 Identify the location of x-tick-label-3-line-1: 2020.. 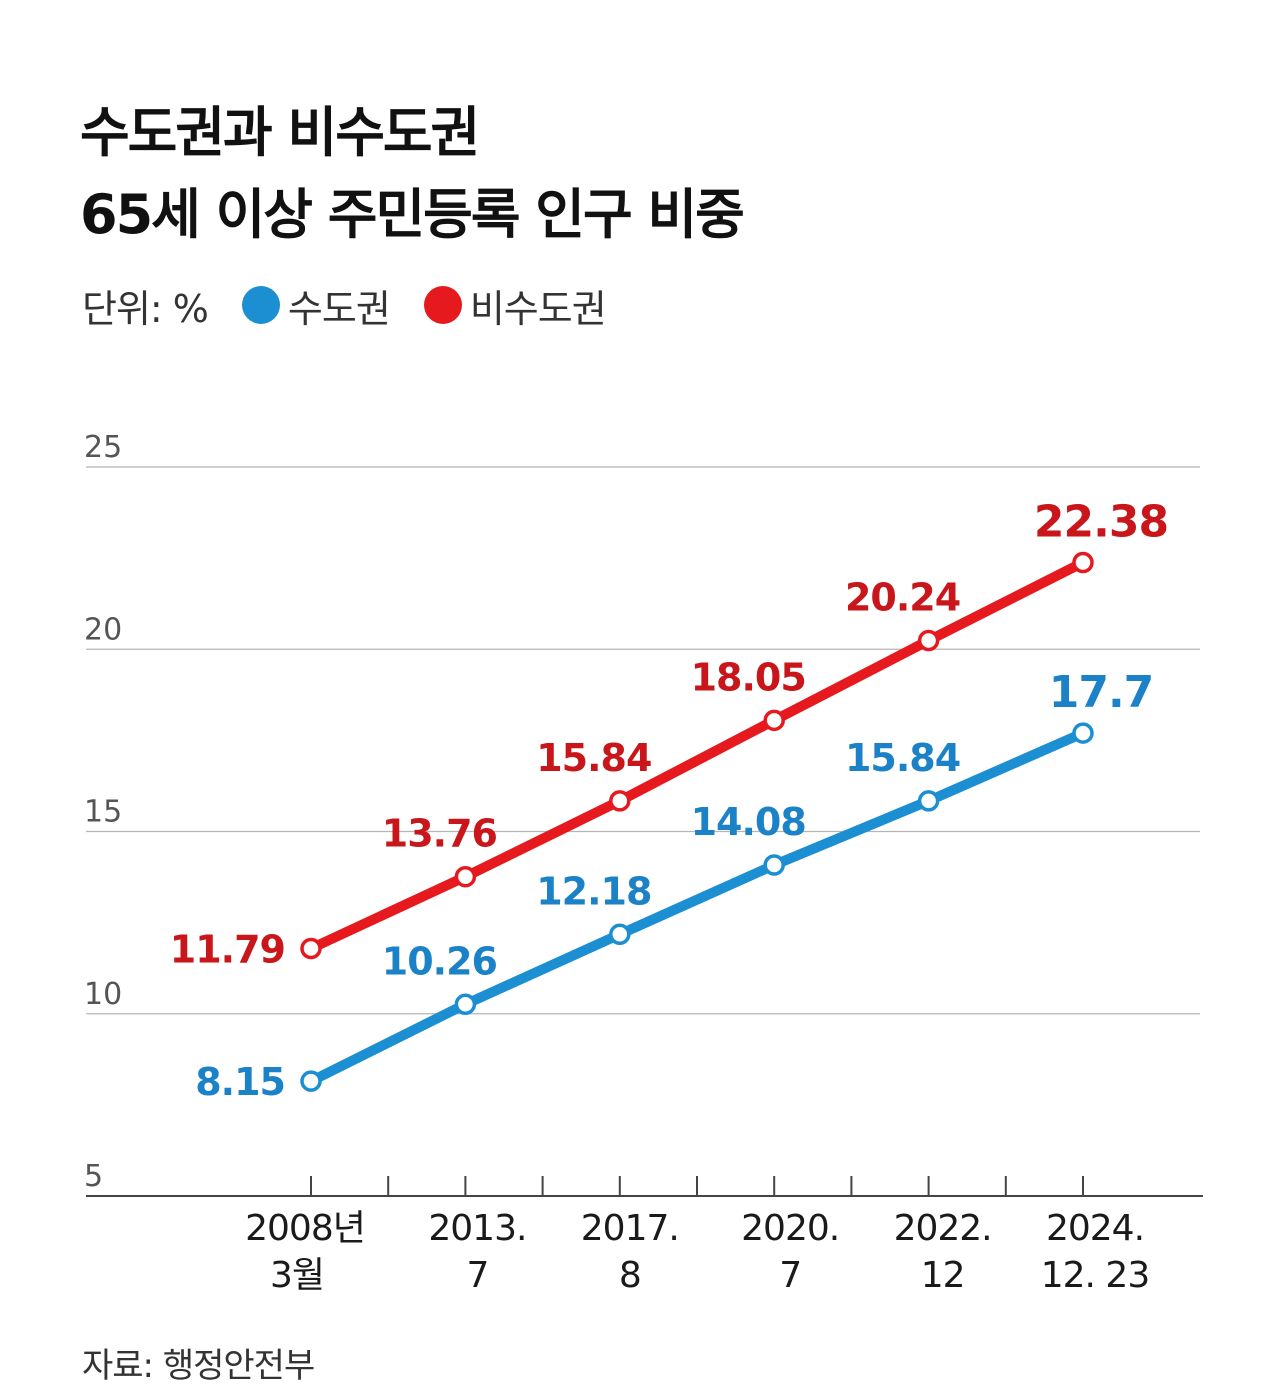
(790, 1228).